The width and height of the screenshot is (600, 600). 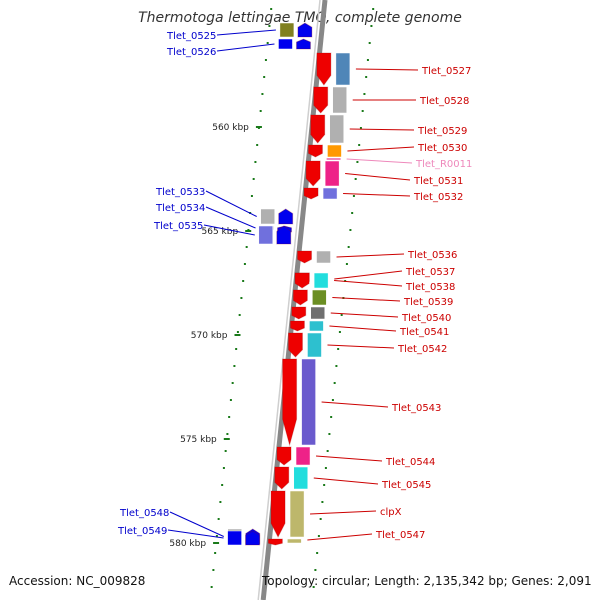 What do you see at coordinates (430, 287) in the screenshot?
I see `gene-label: Tlet_0538` at bounding box center [430, 287].